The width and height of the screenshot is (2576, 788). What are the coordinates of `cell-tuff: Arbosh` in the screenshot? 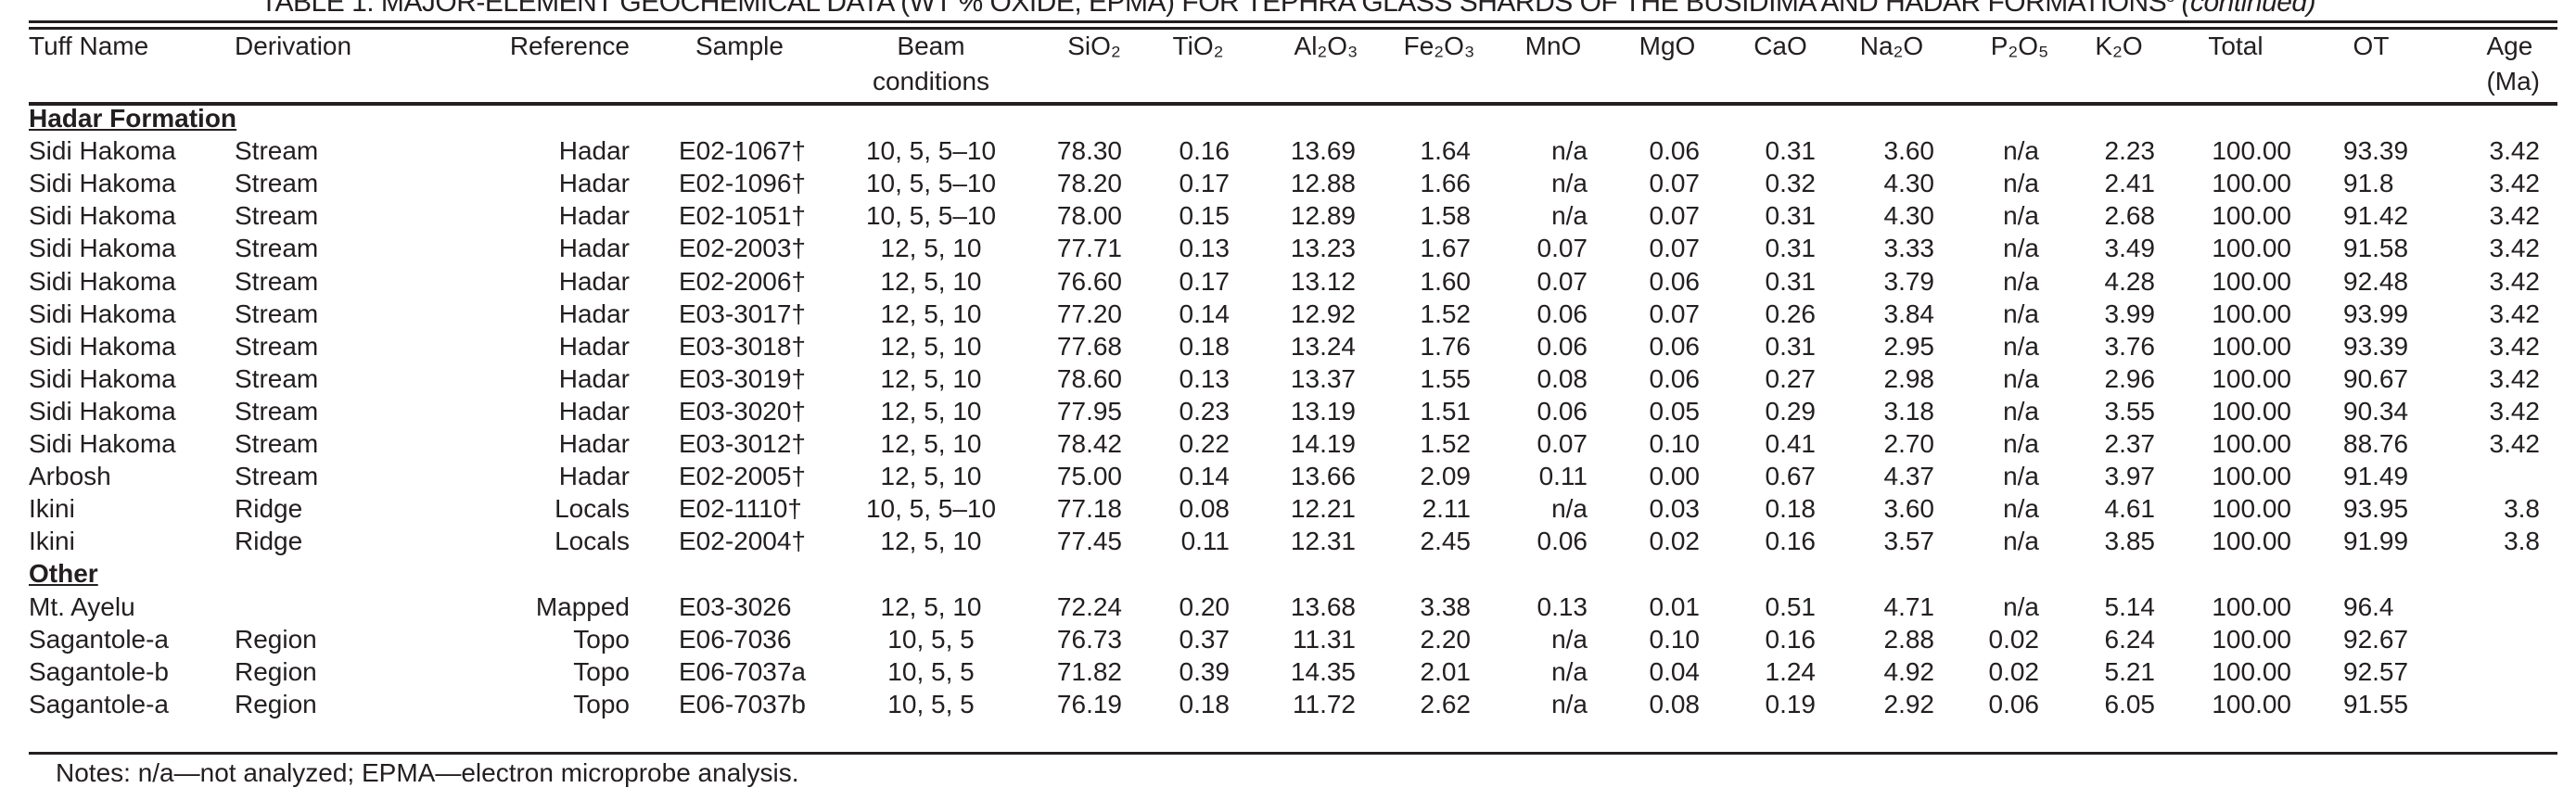 It's located at (70, 476).